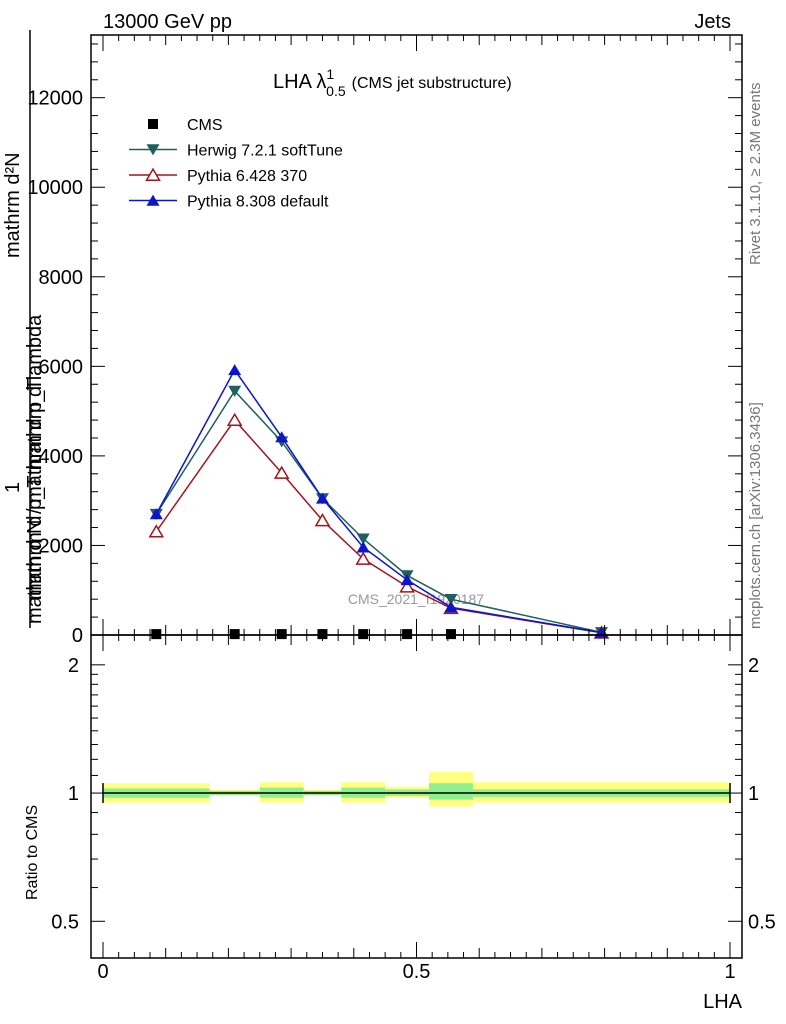 This screenshot has width=786, height=1024. What do you see at coordinates (102, 972) in the screenshot?
I see `x-tick-label: 0` at bounding box center [102, 972].